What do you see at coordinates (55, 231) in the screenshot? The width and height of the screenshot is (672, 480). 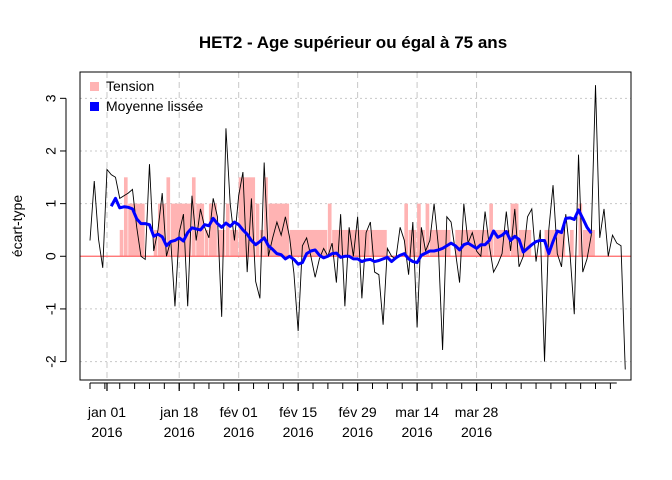 I see `y-axis: -2 -1 0 1 2 3` at bounding box center [55, 231].